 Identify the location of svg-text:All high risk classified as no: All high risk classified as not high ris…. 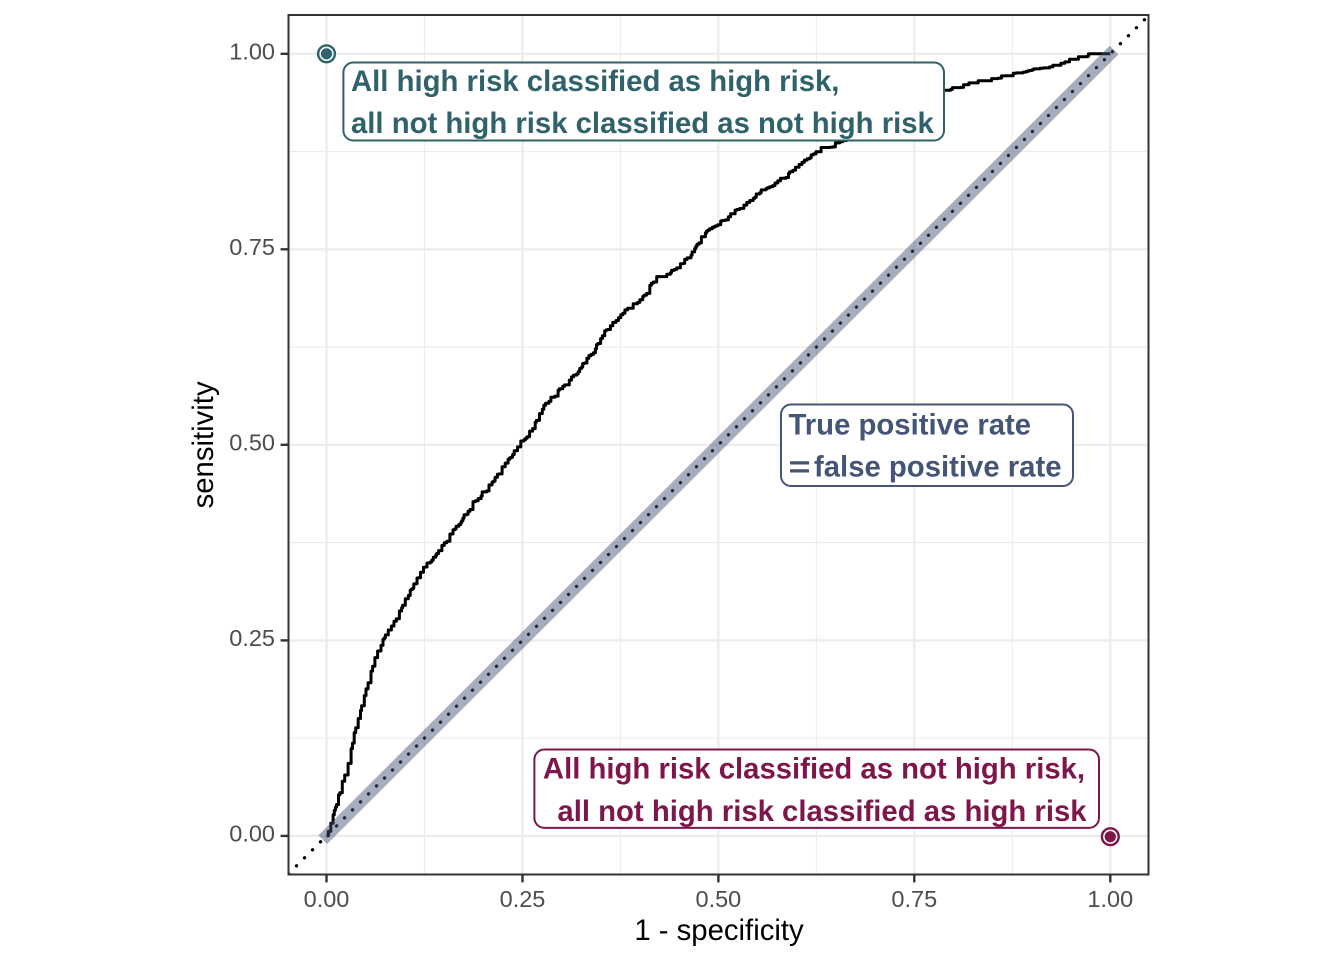
(814, 768).